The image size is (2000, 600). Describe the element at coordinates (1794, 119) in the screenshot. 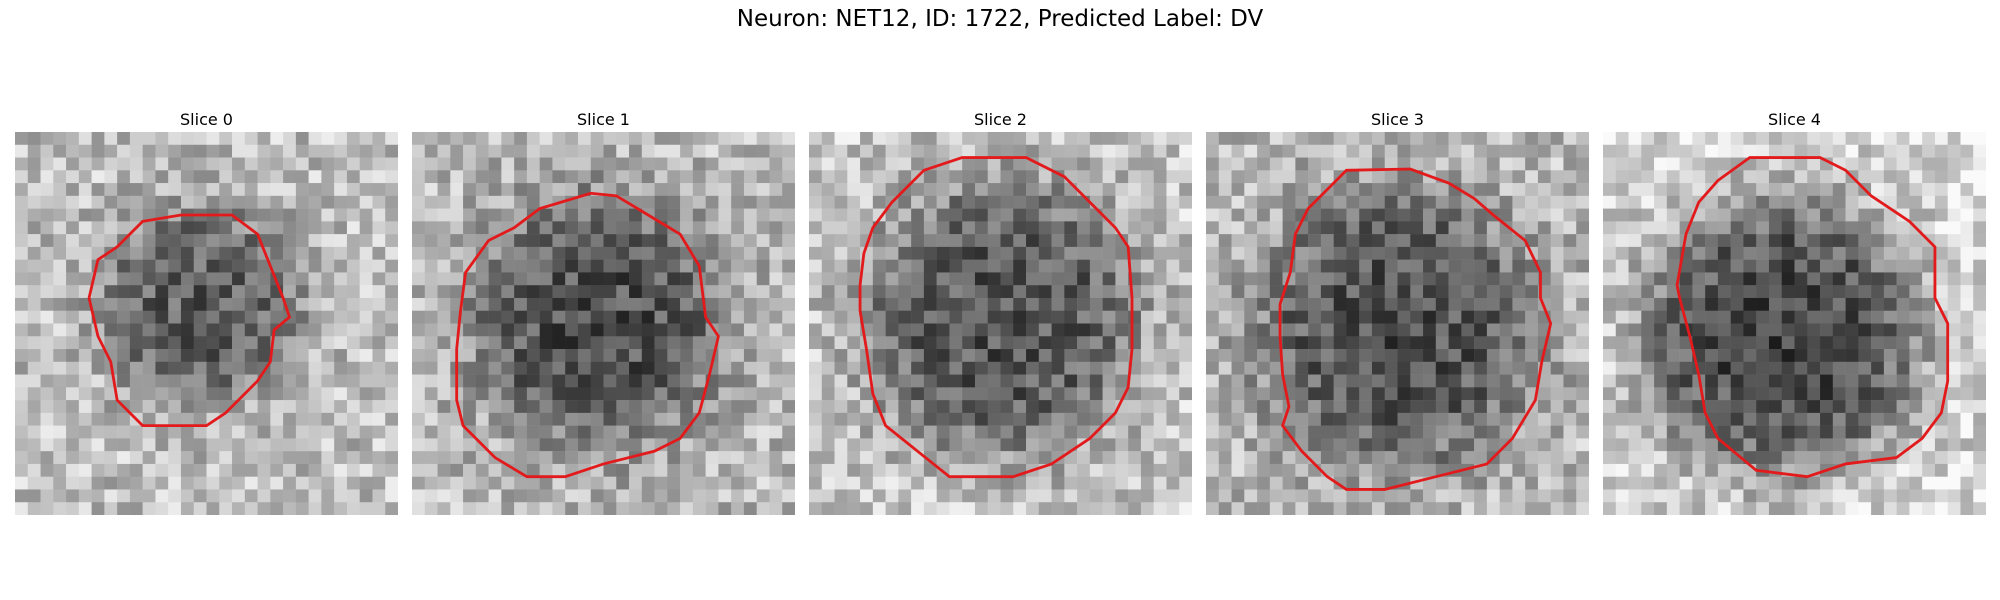

I see `slice-title-4: Slice 4` at that location.